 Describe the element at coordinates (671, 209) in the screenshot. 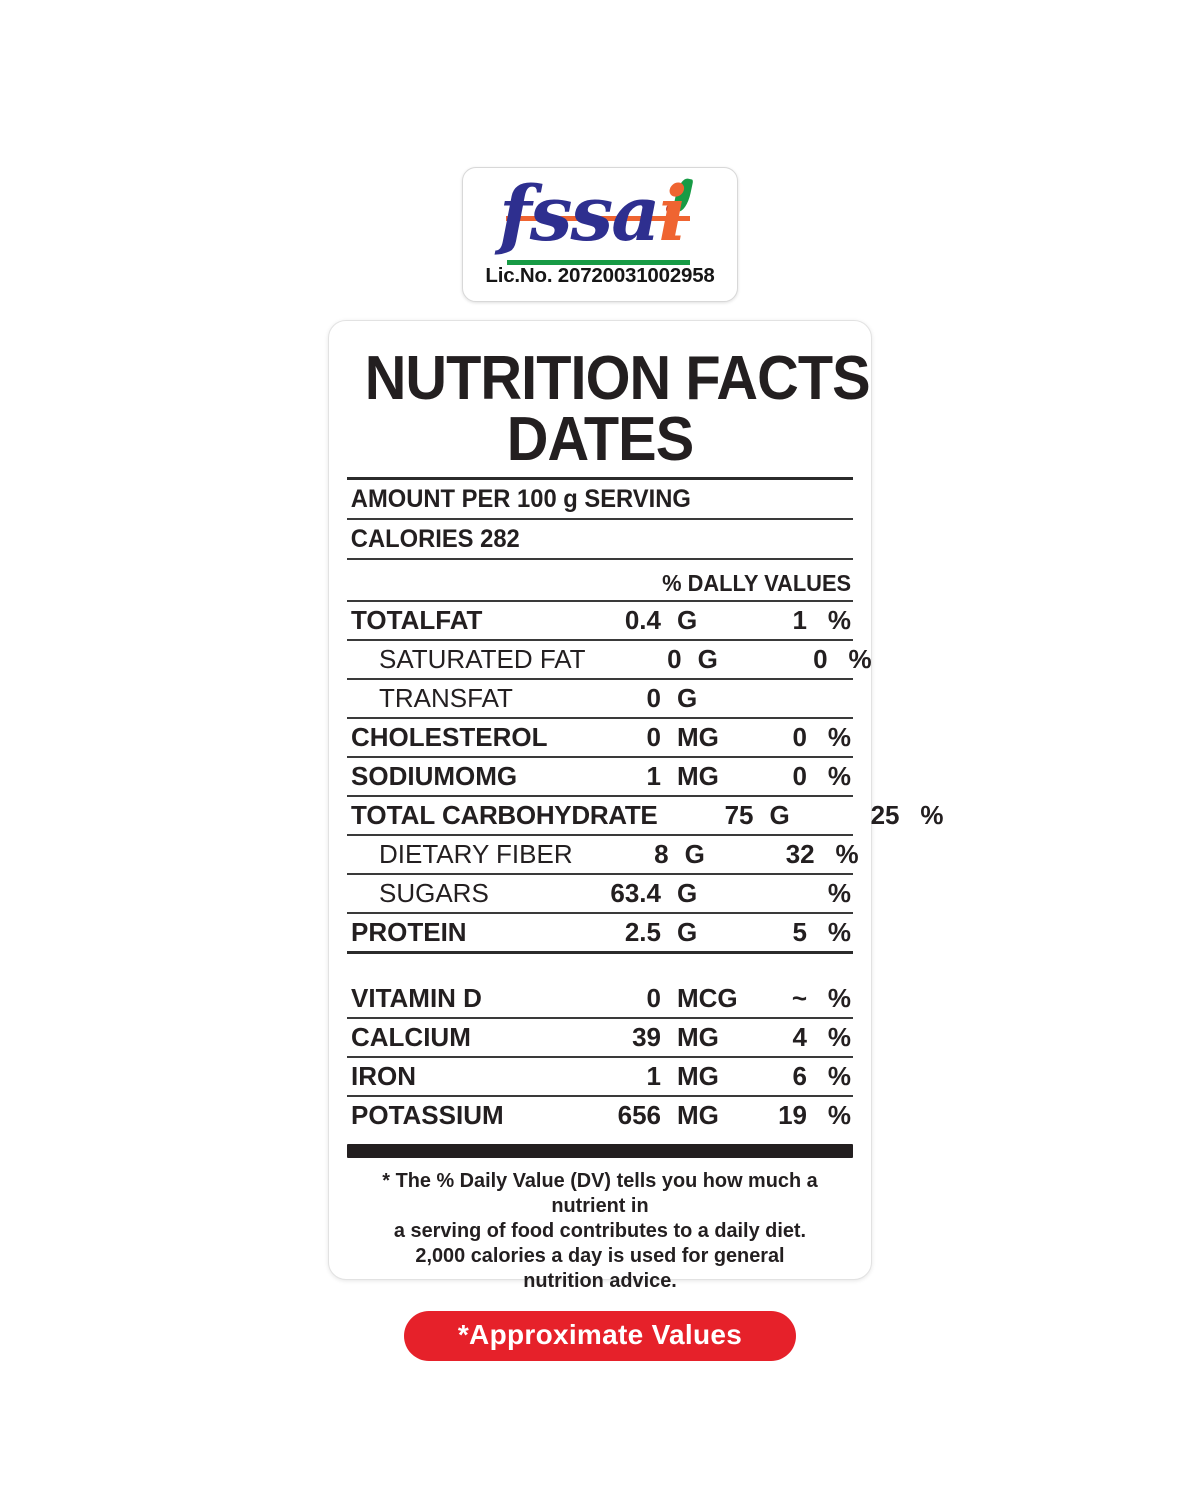

I see `fssai-dot-icon` at that location.